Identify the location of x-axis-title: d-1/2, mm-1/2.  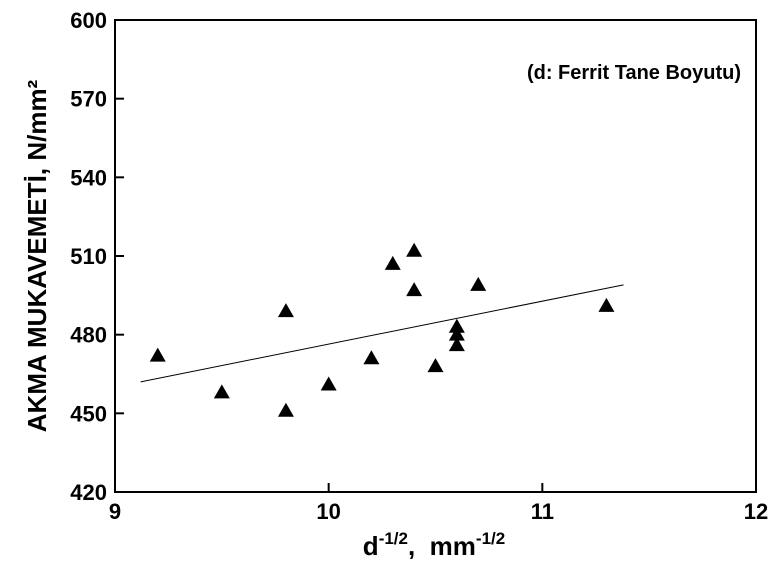
(434, 545).